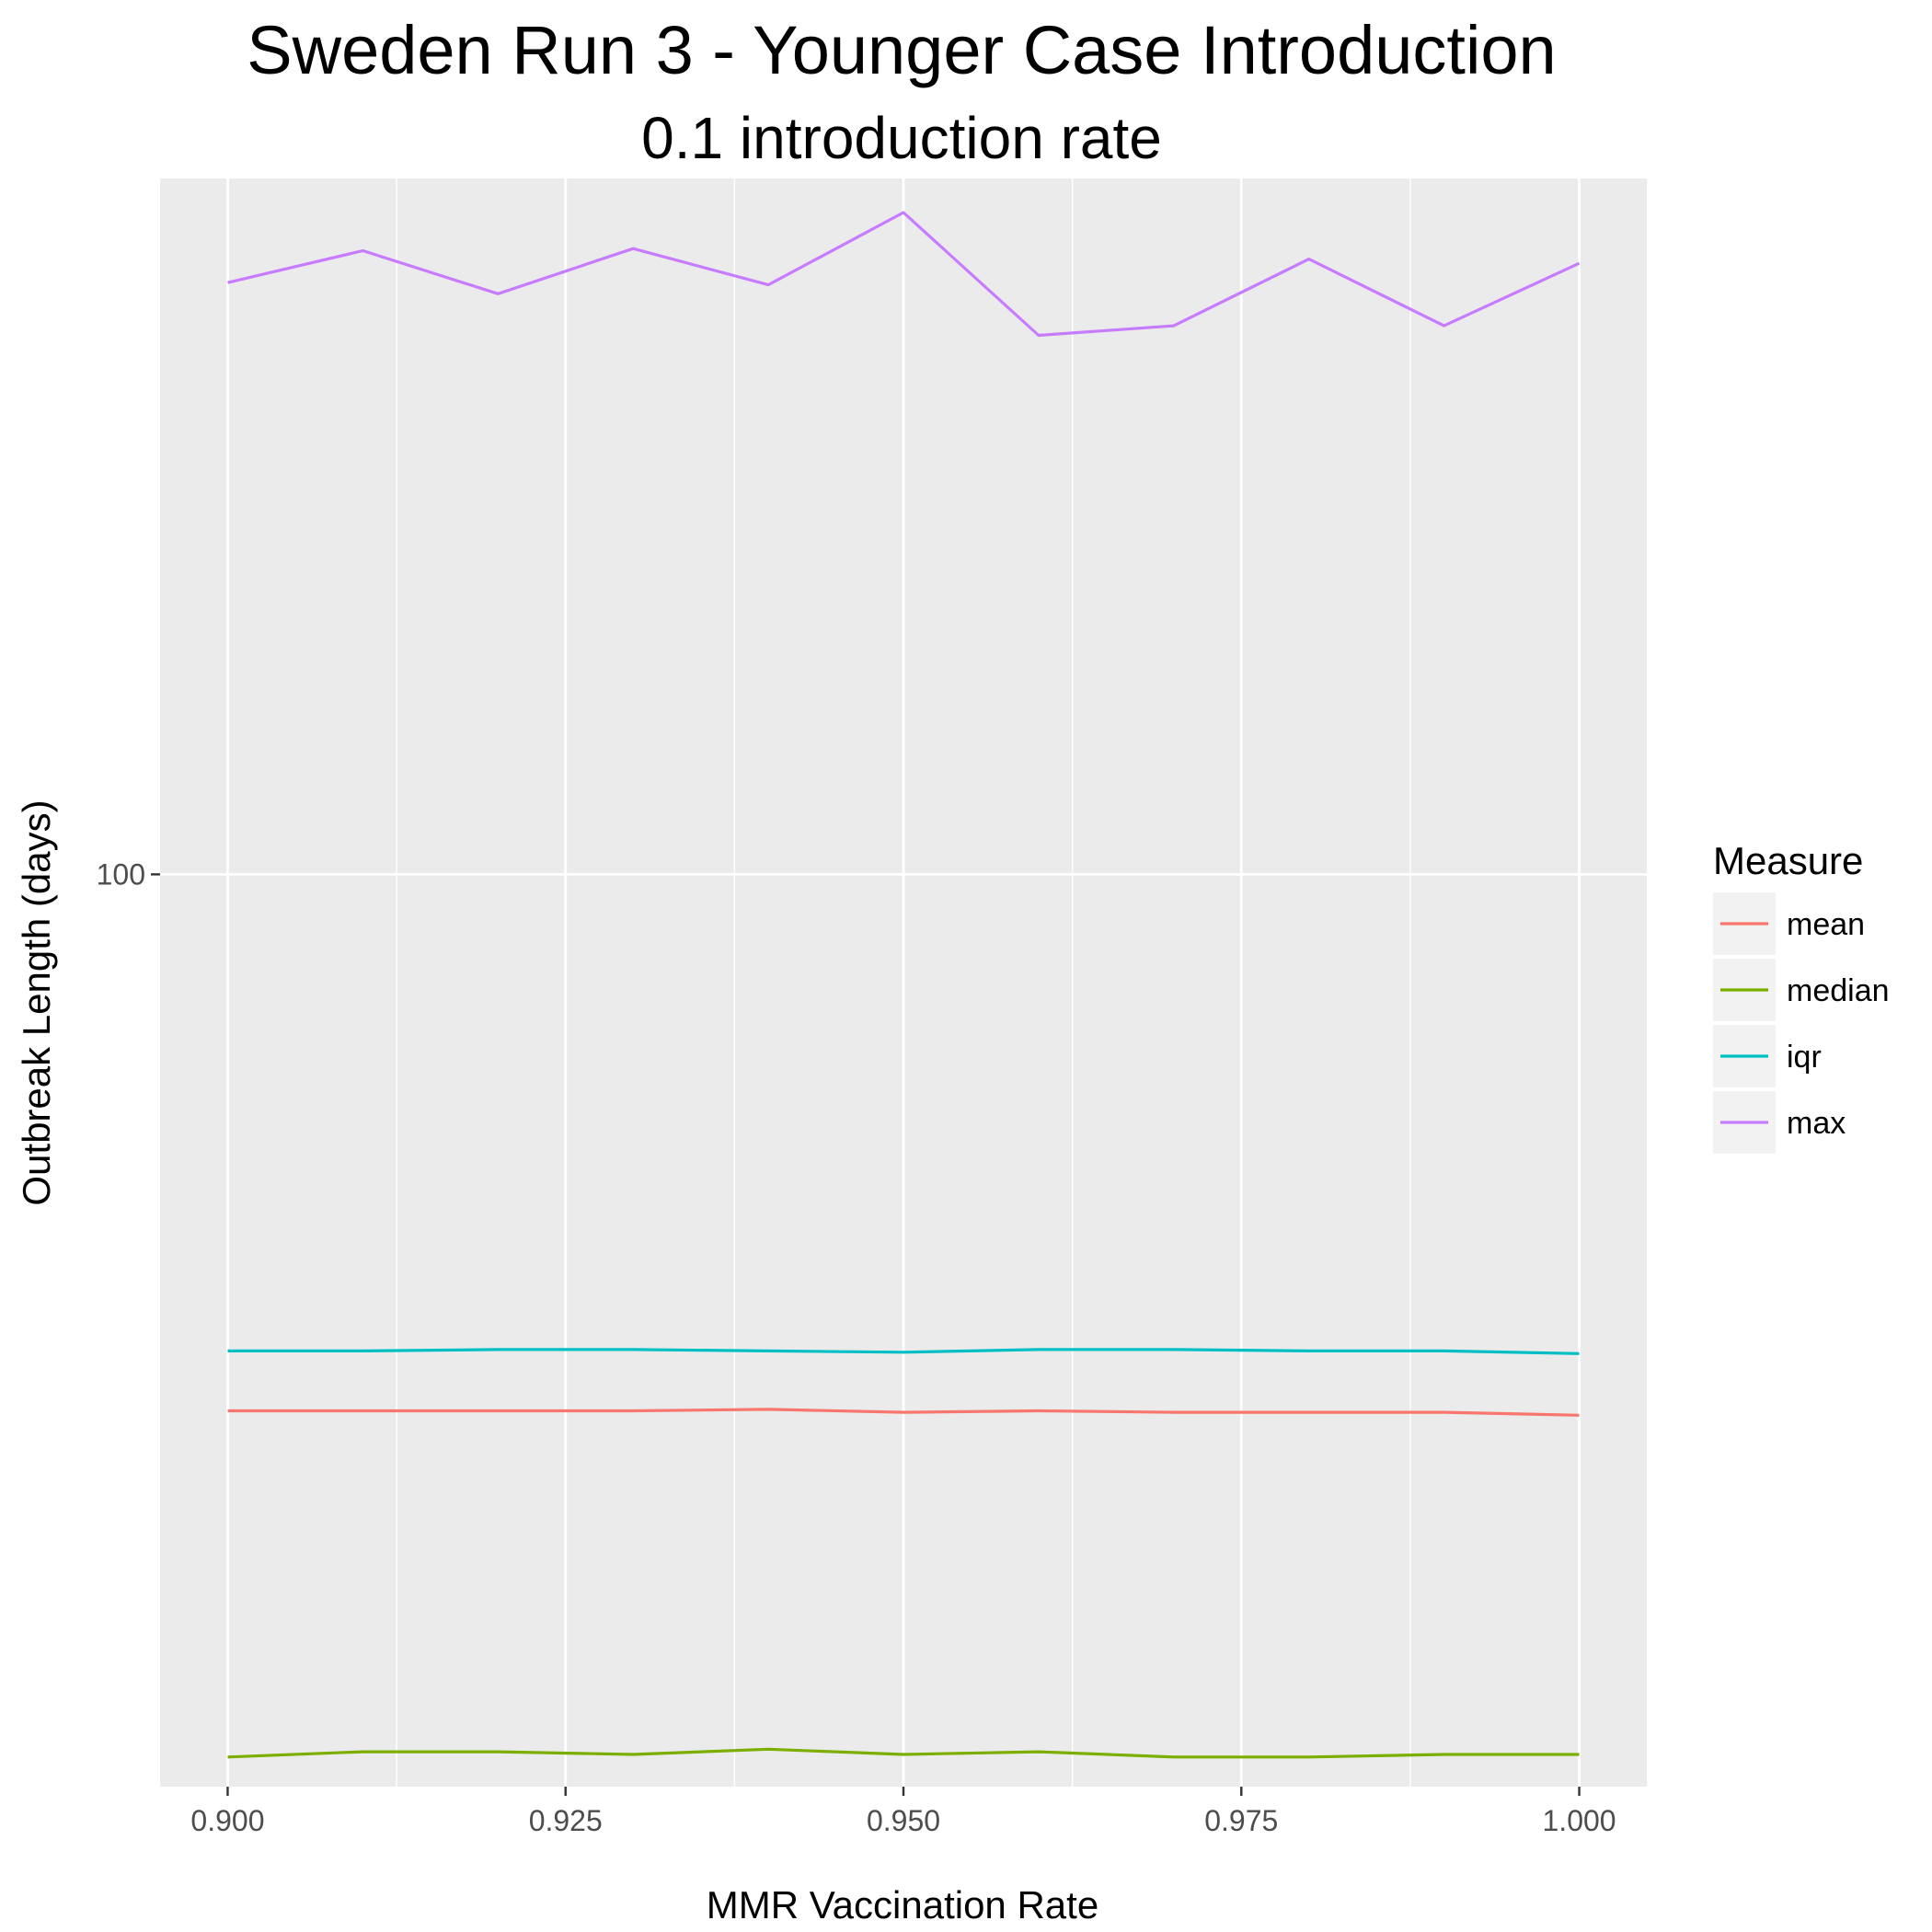 The height and width of the screenshot is (1932, 1932). I want to click on legend: Measure mean median iqr max, so click(1801, 997).